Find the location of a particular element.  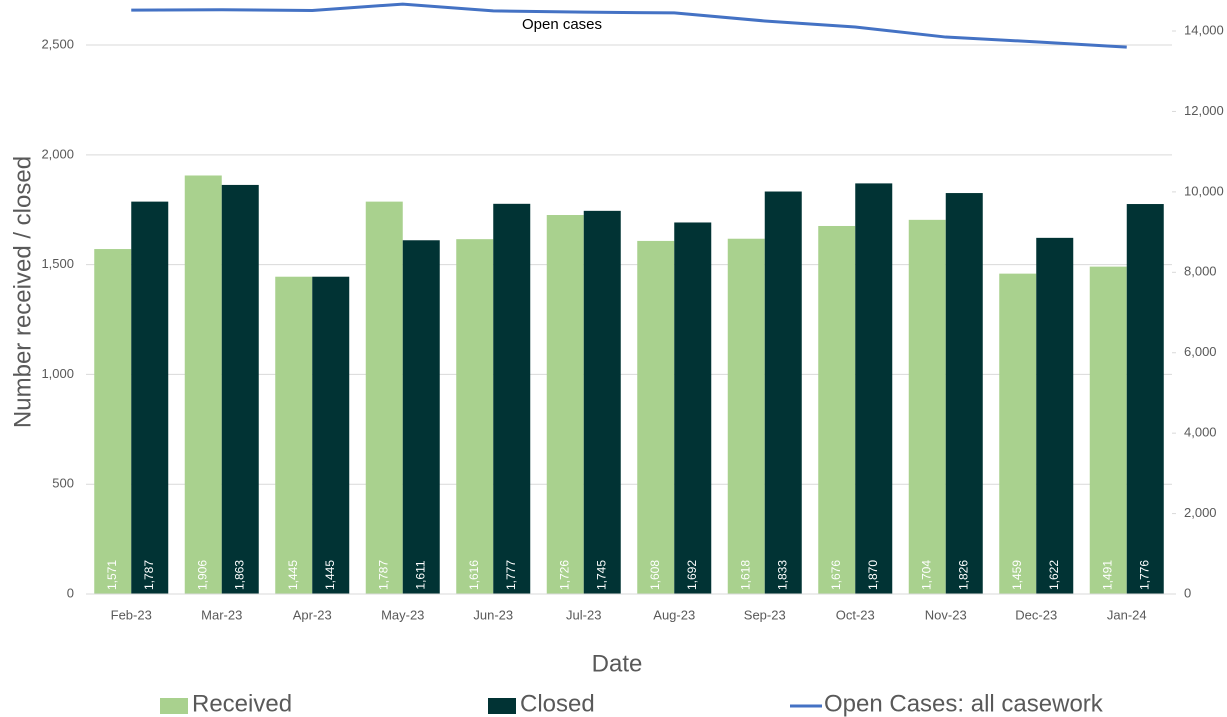

value-label: 1,826 is located at coordinates (963, 575).